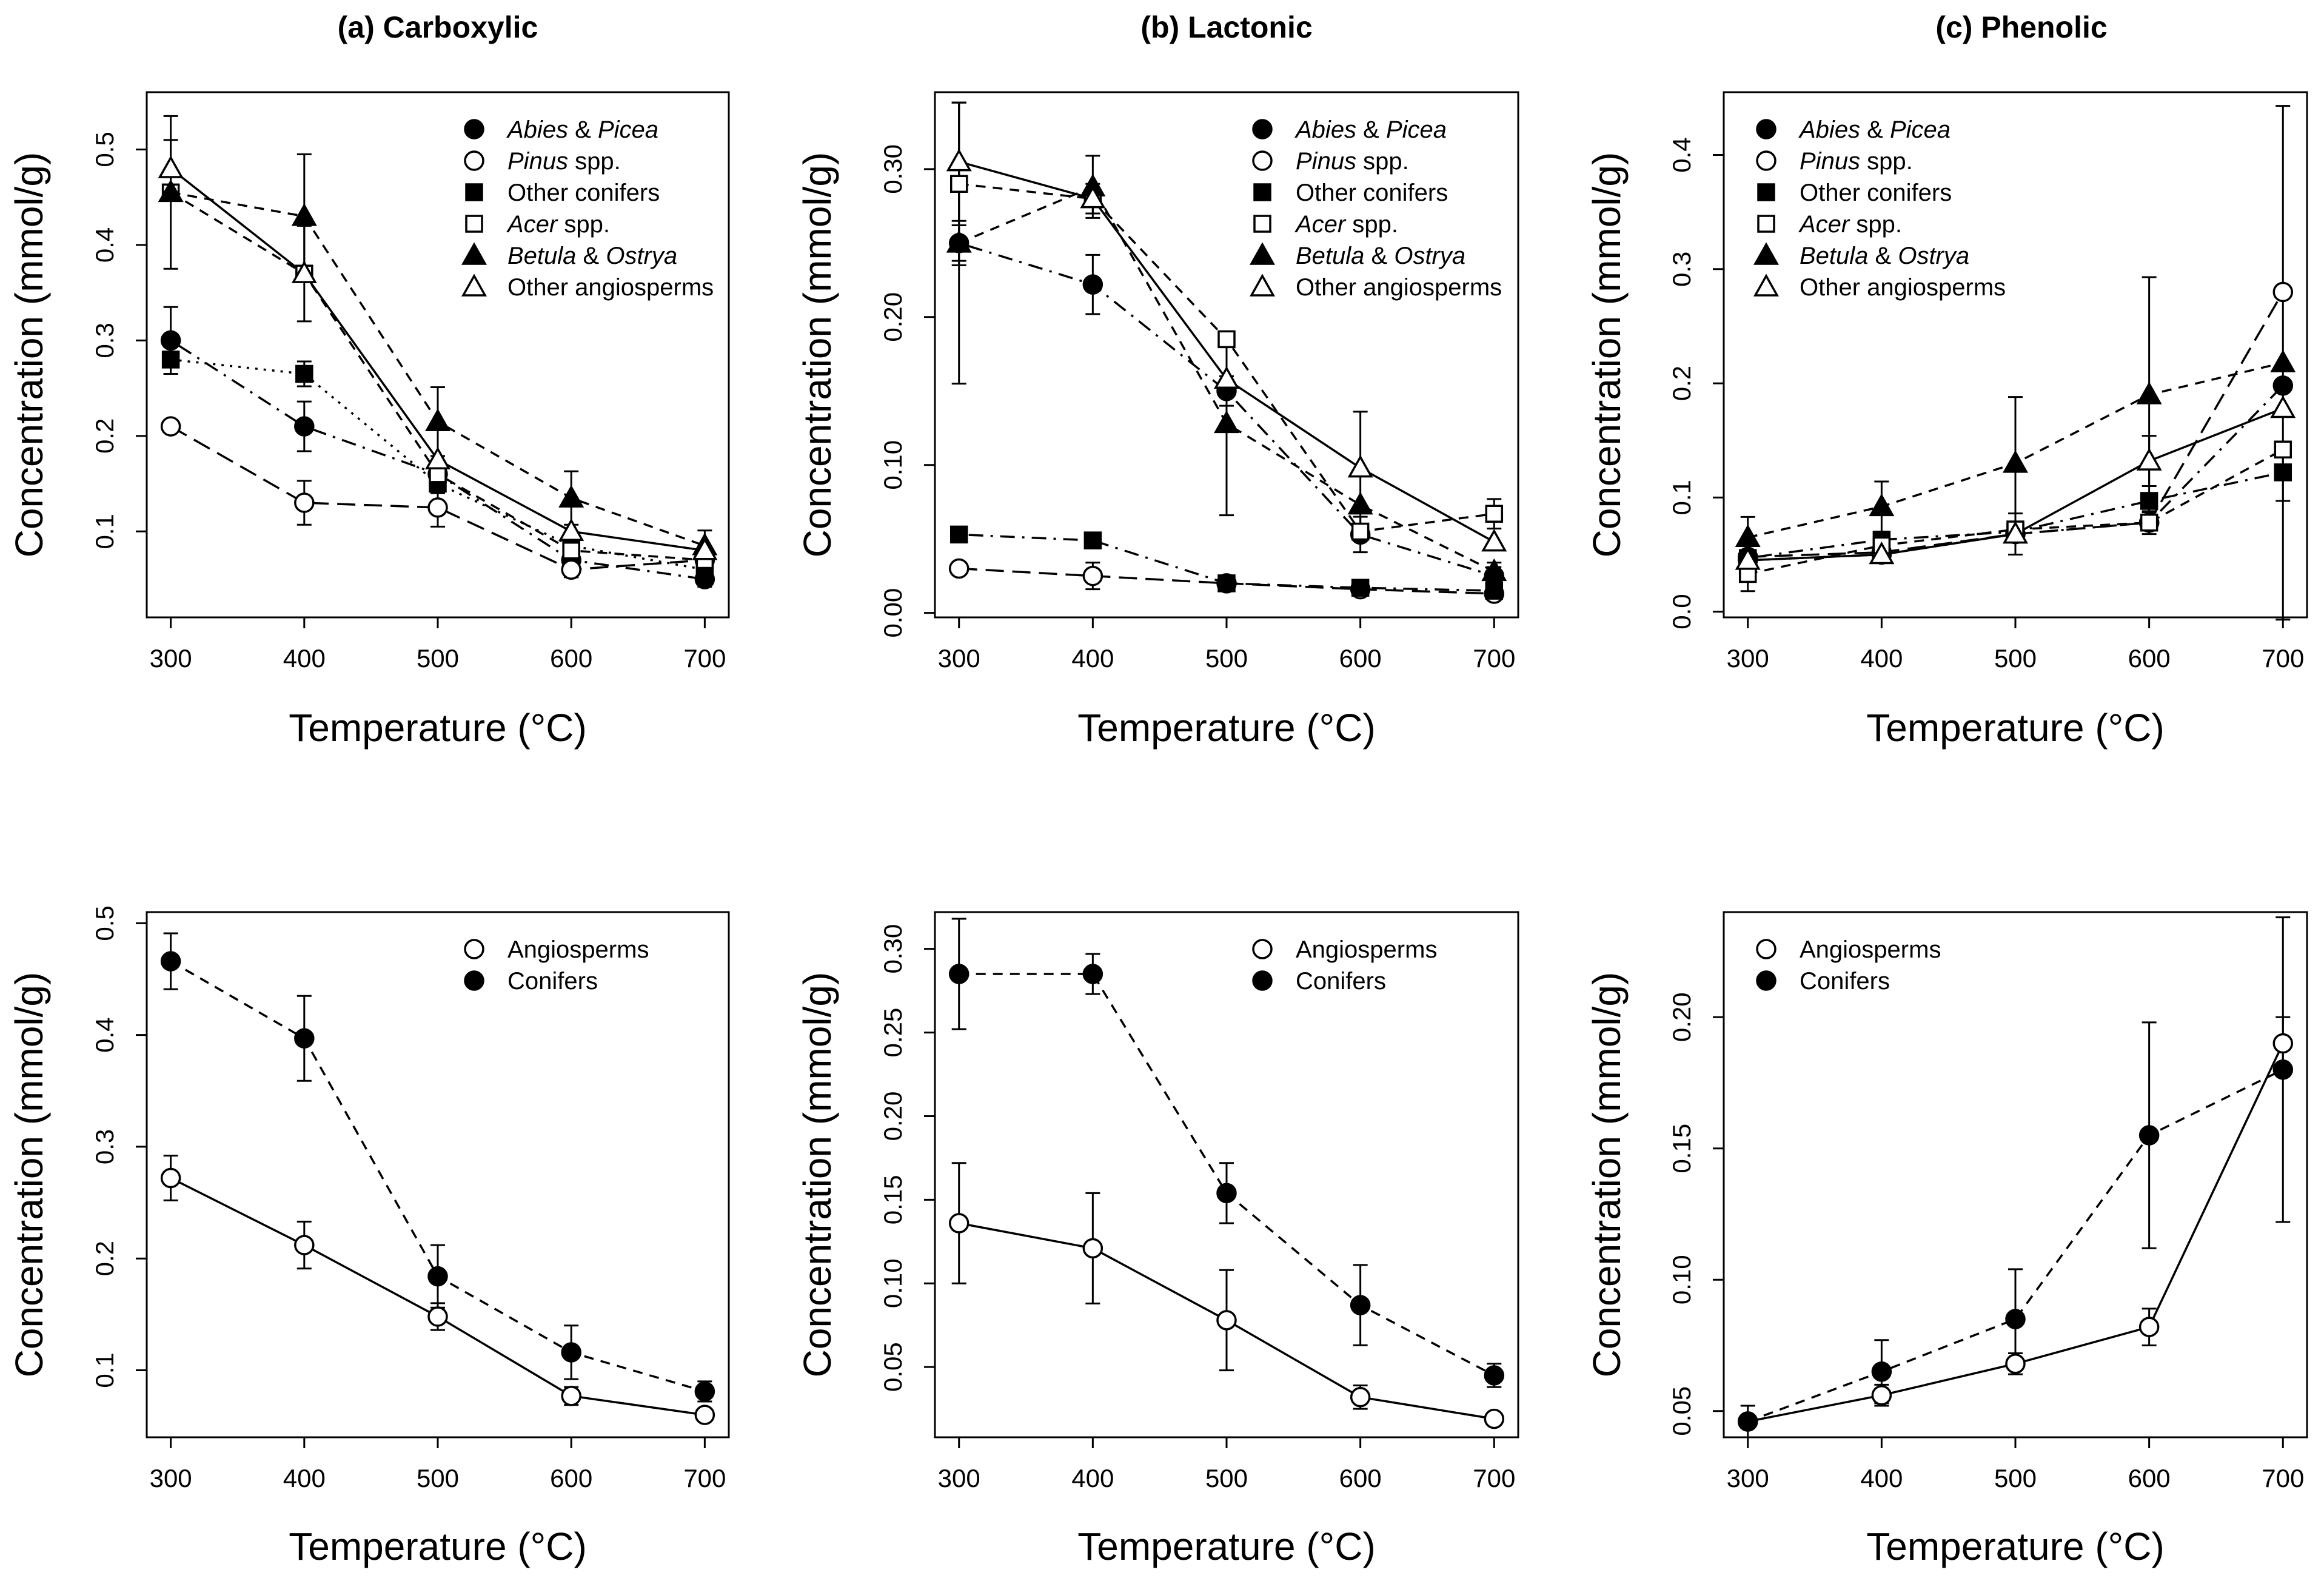 The height and width of the screenshot is (1581, 2324). Describe the element at coordinates (1681, 497) in the screenshot. I see `y-tick-label: 0.1` at that location.